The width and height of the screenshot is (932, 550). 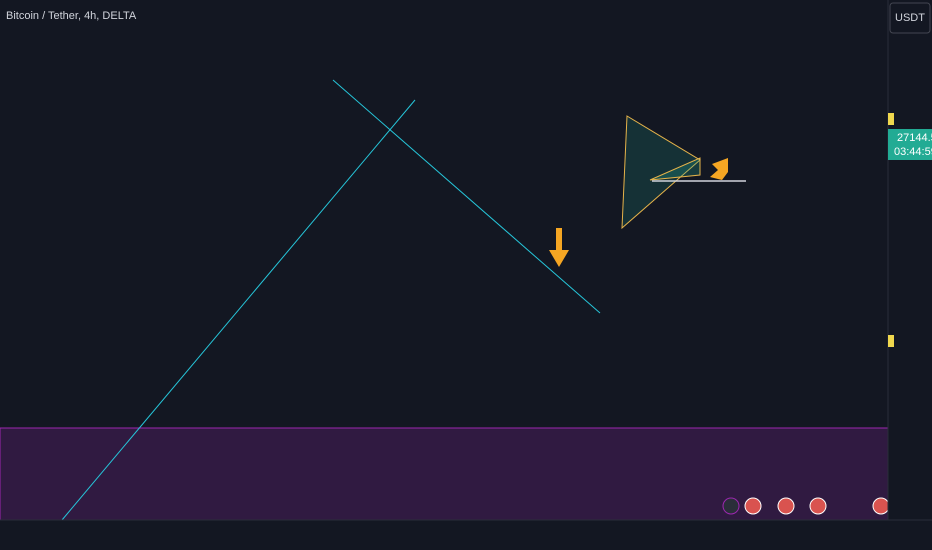 I want to click on currency-box, so click(x=910, y=18).